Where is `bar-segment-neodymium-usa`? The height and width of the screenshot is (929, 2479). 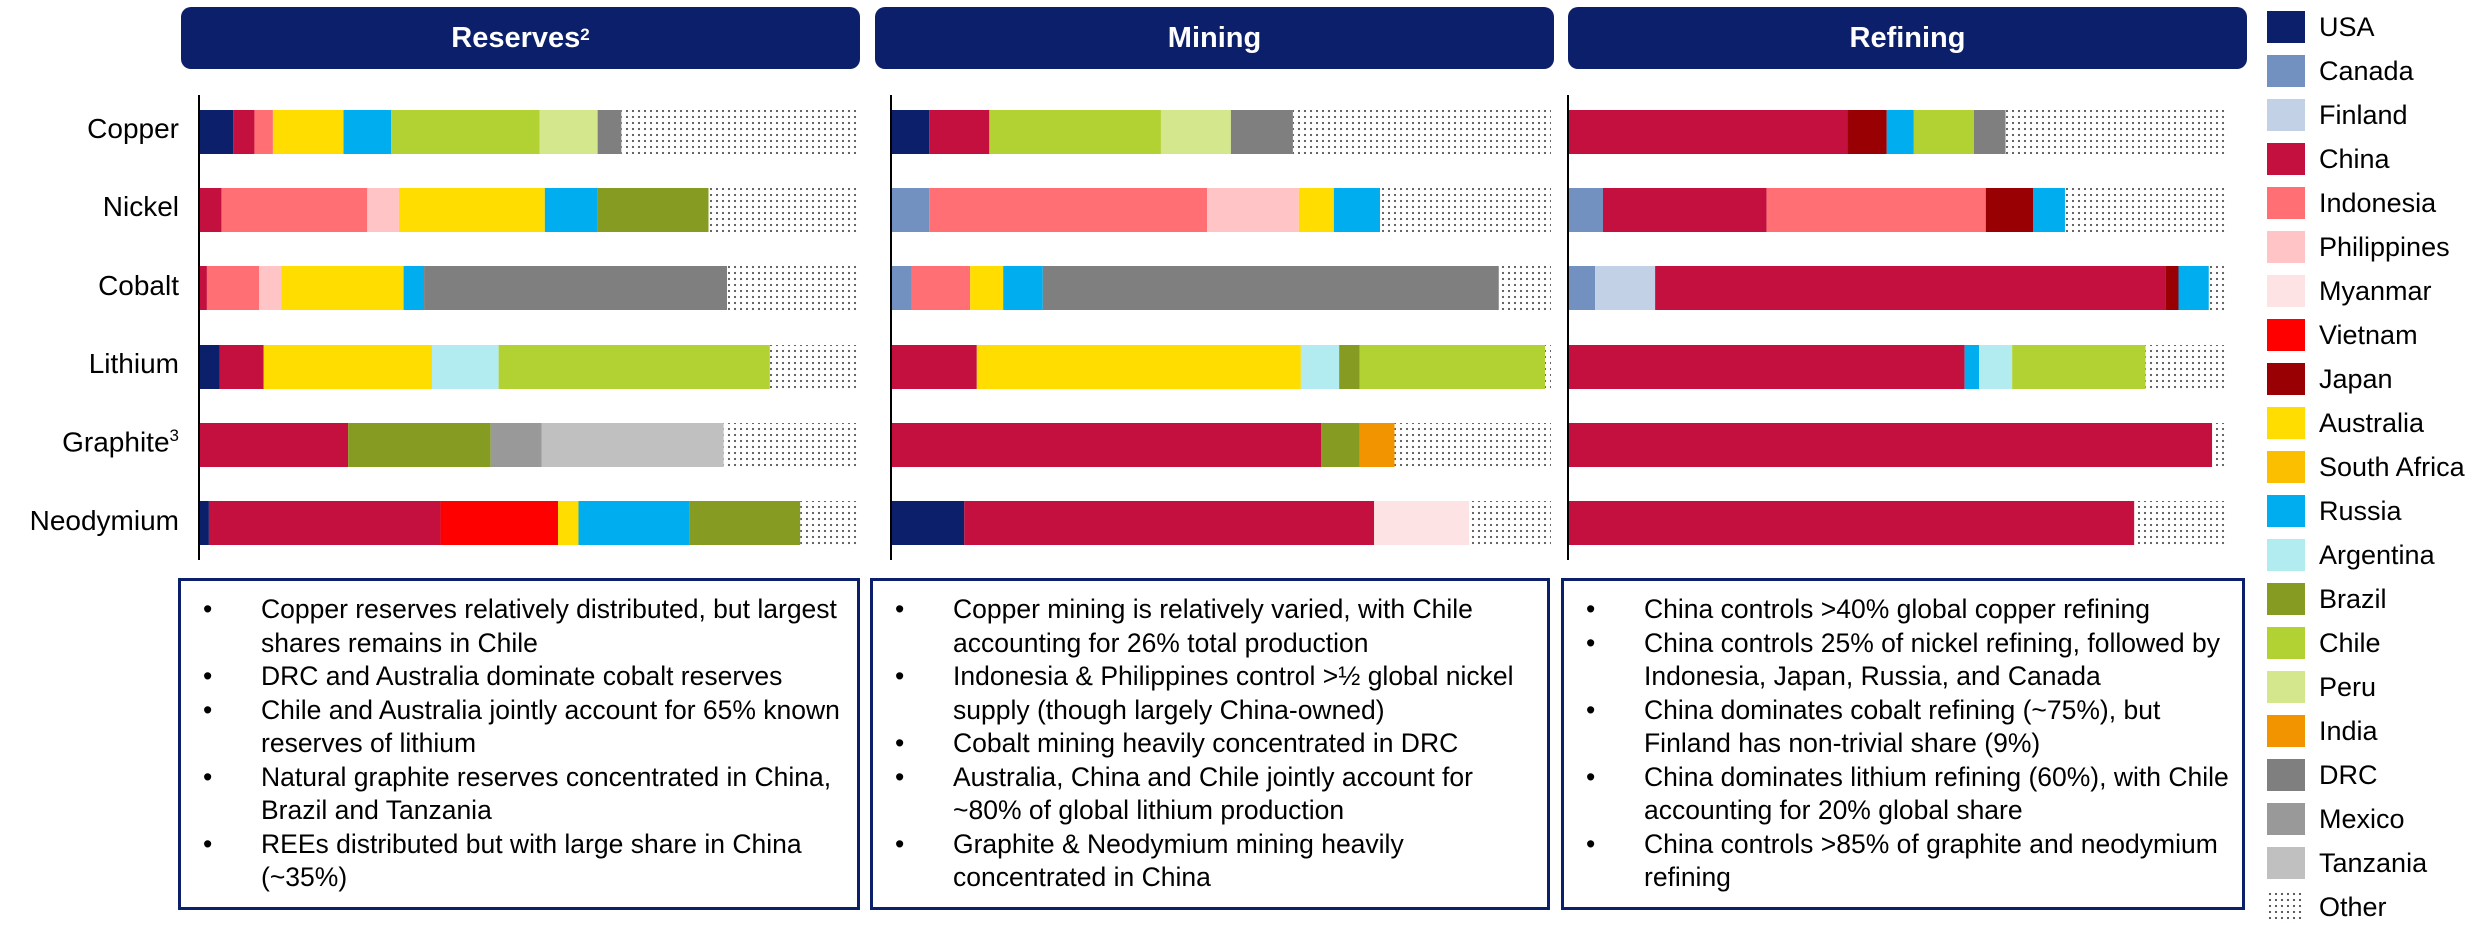
bar-segment-neodymium-usa is located at coordinates (928, 523).